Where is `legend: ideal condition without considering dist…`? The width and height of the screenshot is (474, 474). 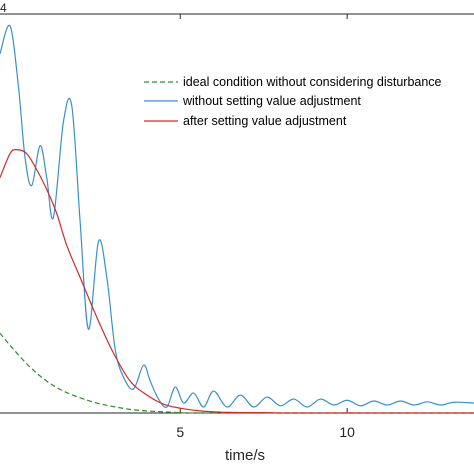
legend: ideal condition without considering dist… is located at coordinates (293, 101).